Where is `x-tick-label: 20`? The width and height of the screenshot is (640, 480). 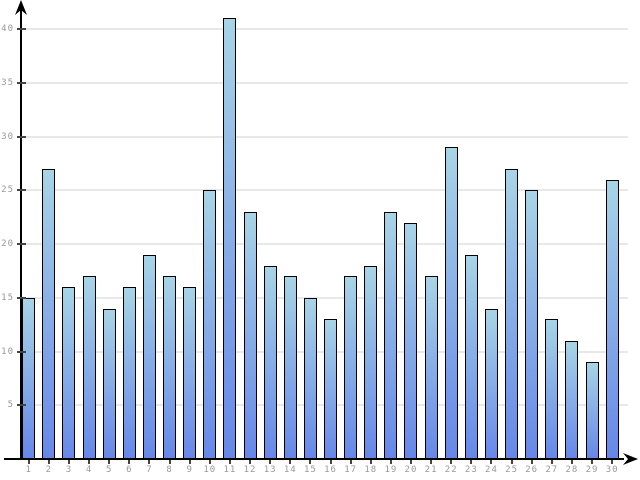 x-tick-label: 20 is located at coordinates (411, 470).